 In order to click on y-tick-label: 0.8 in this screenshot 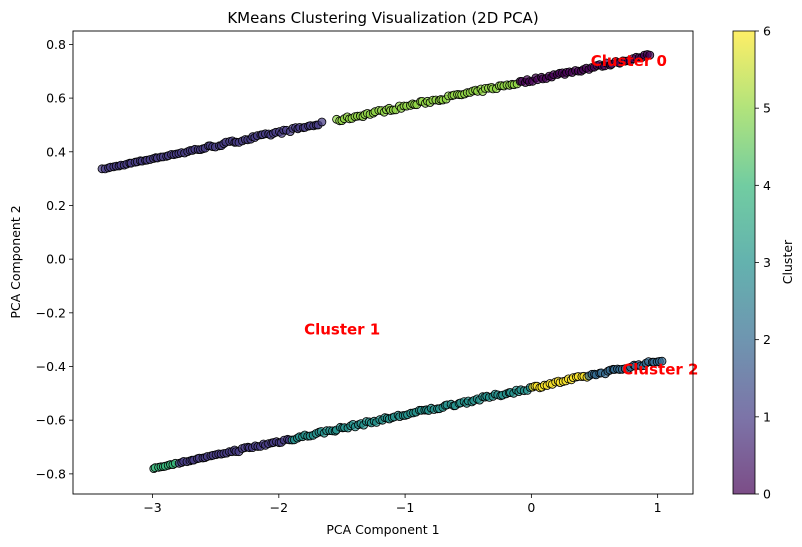, I will do `click(56, 44)`.